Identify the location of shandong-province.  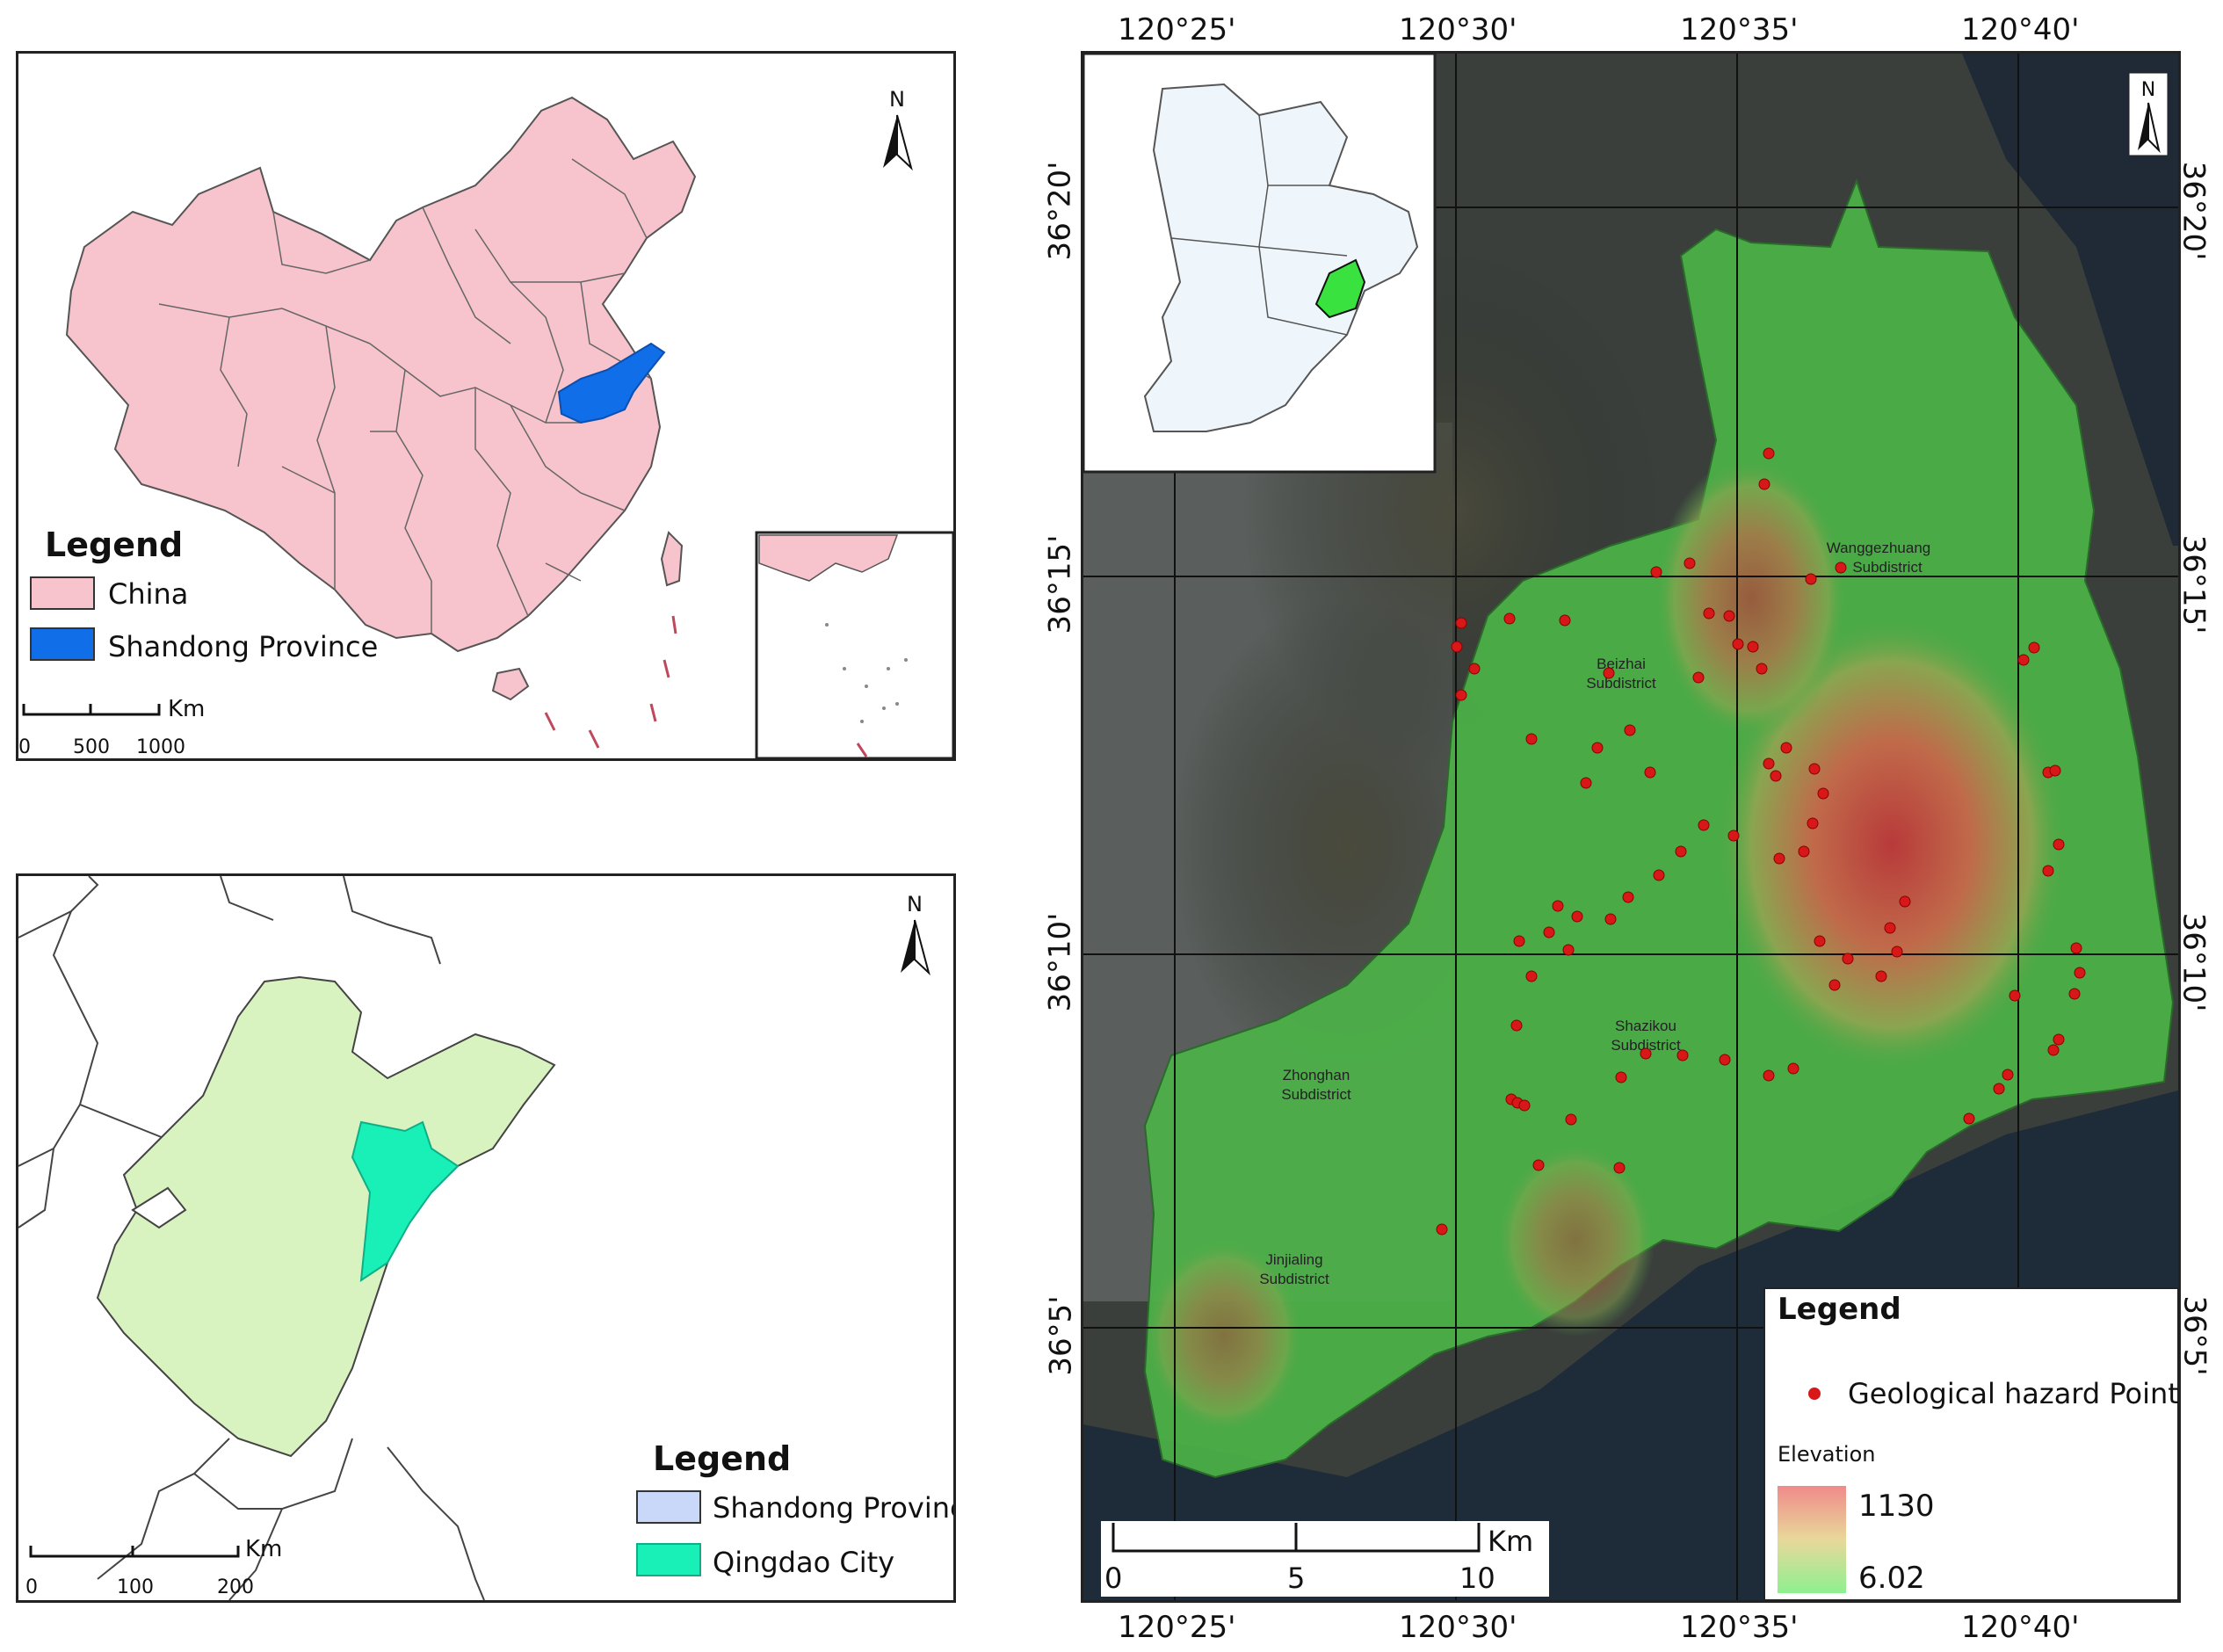
(326, 1217).